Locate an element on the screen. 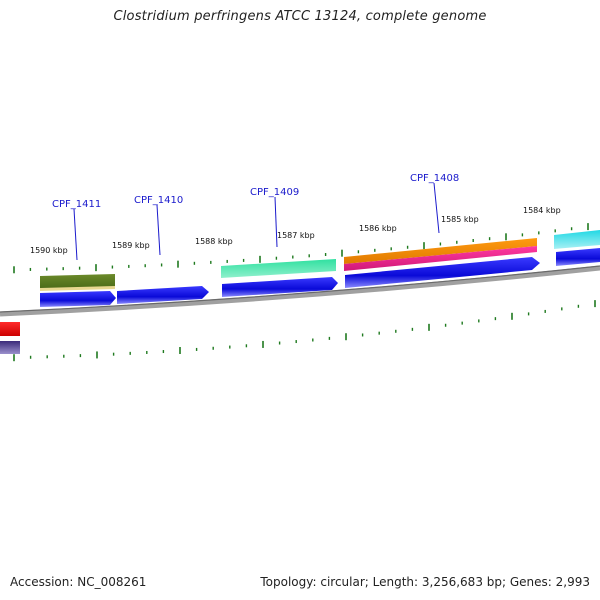 This screenshot has height=600, width=600. genome-backbone-edge is located at coordinates (300, 289).